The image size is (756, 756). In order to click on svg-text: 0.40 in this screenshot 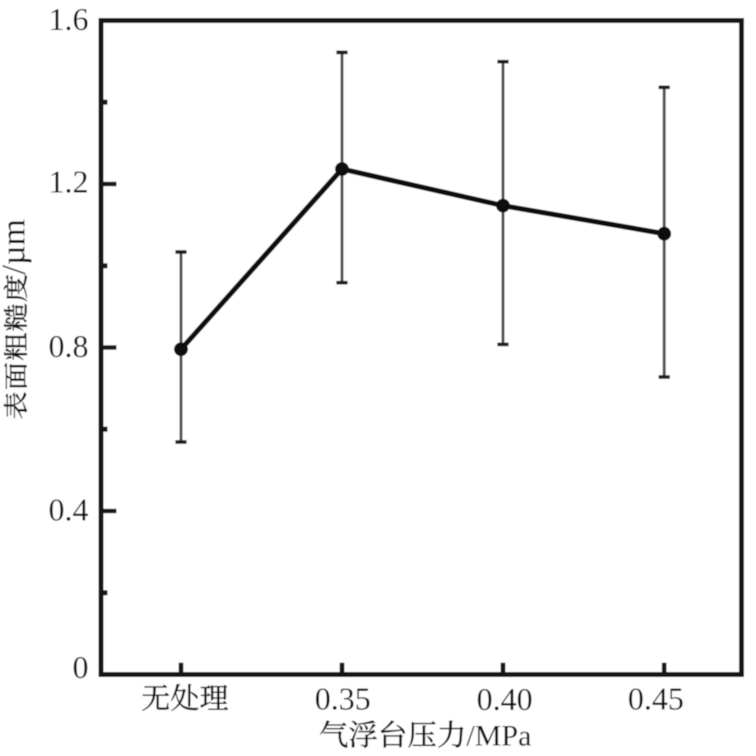, I will do `click(505, 699)`.